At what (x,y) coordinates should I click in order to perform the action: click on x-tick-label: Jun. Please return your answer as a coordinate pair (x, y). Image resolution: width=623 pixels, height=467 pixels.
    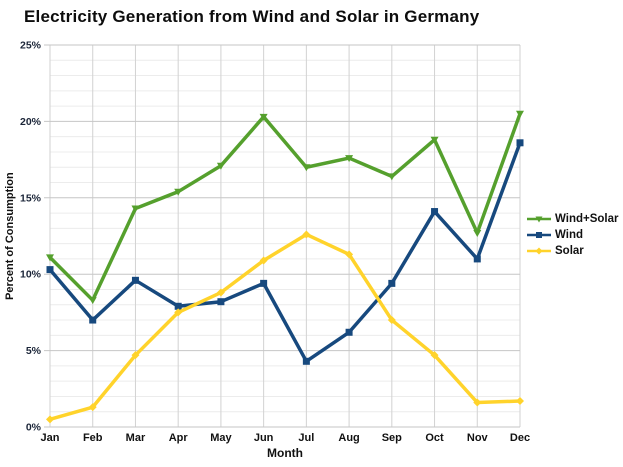
    Looking at the image, I should click on (264, 438).